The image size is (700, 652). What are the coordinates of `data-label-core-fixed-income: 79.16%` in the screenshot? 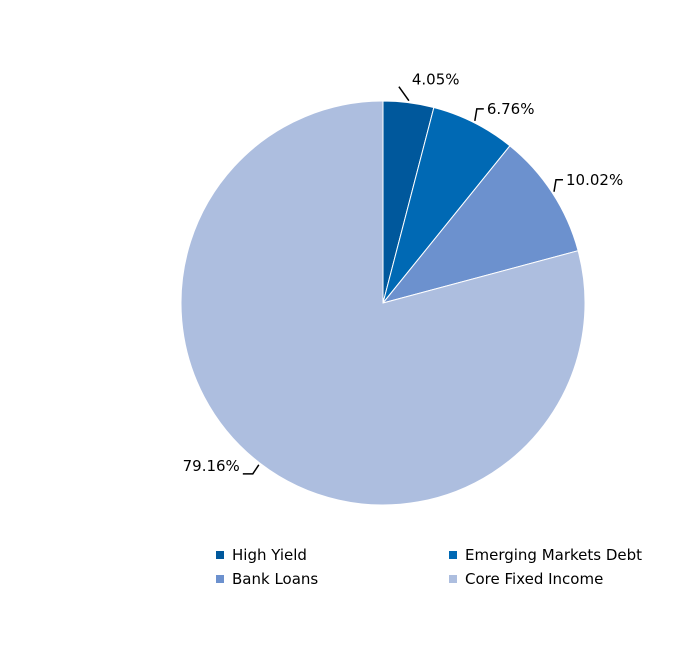 It's located at (211, 466).